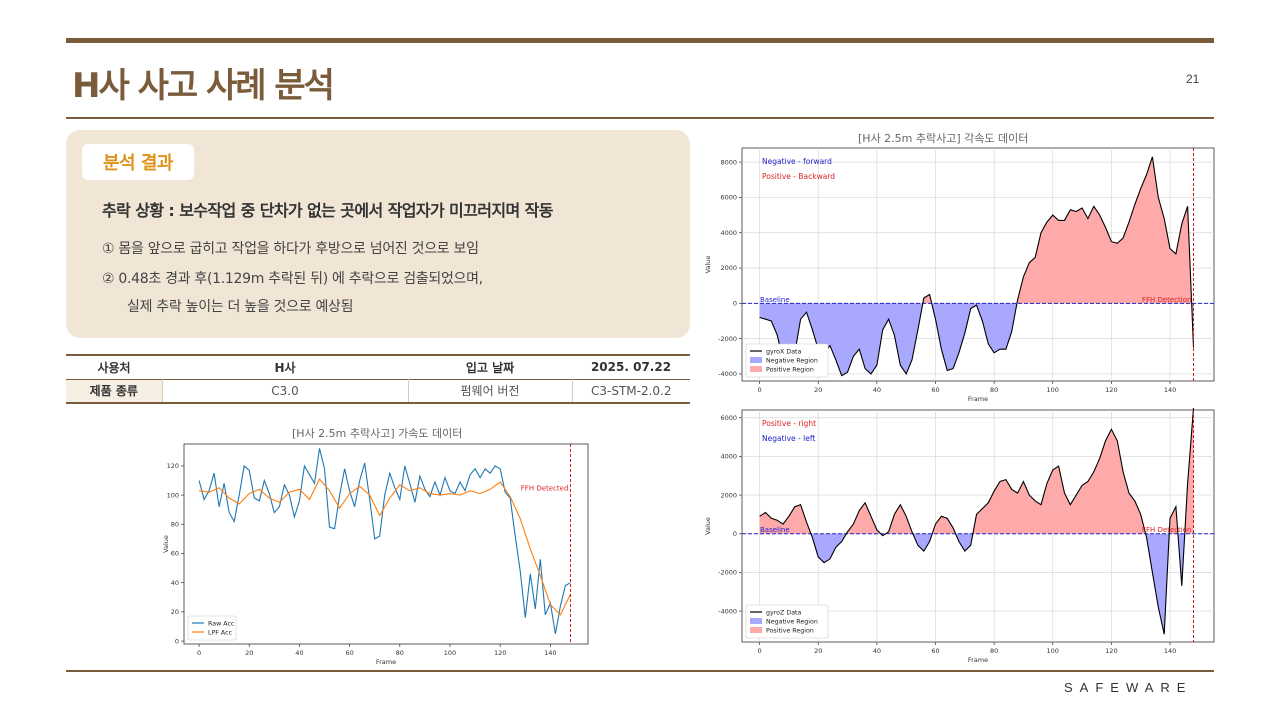  What do you see at coordinates (490, 391) in the screenshot?
I see `table-cell-label: 펌웨어 버전` at bounding box center [490, 391].